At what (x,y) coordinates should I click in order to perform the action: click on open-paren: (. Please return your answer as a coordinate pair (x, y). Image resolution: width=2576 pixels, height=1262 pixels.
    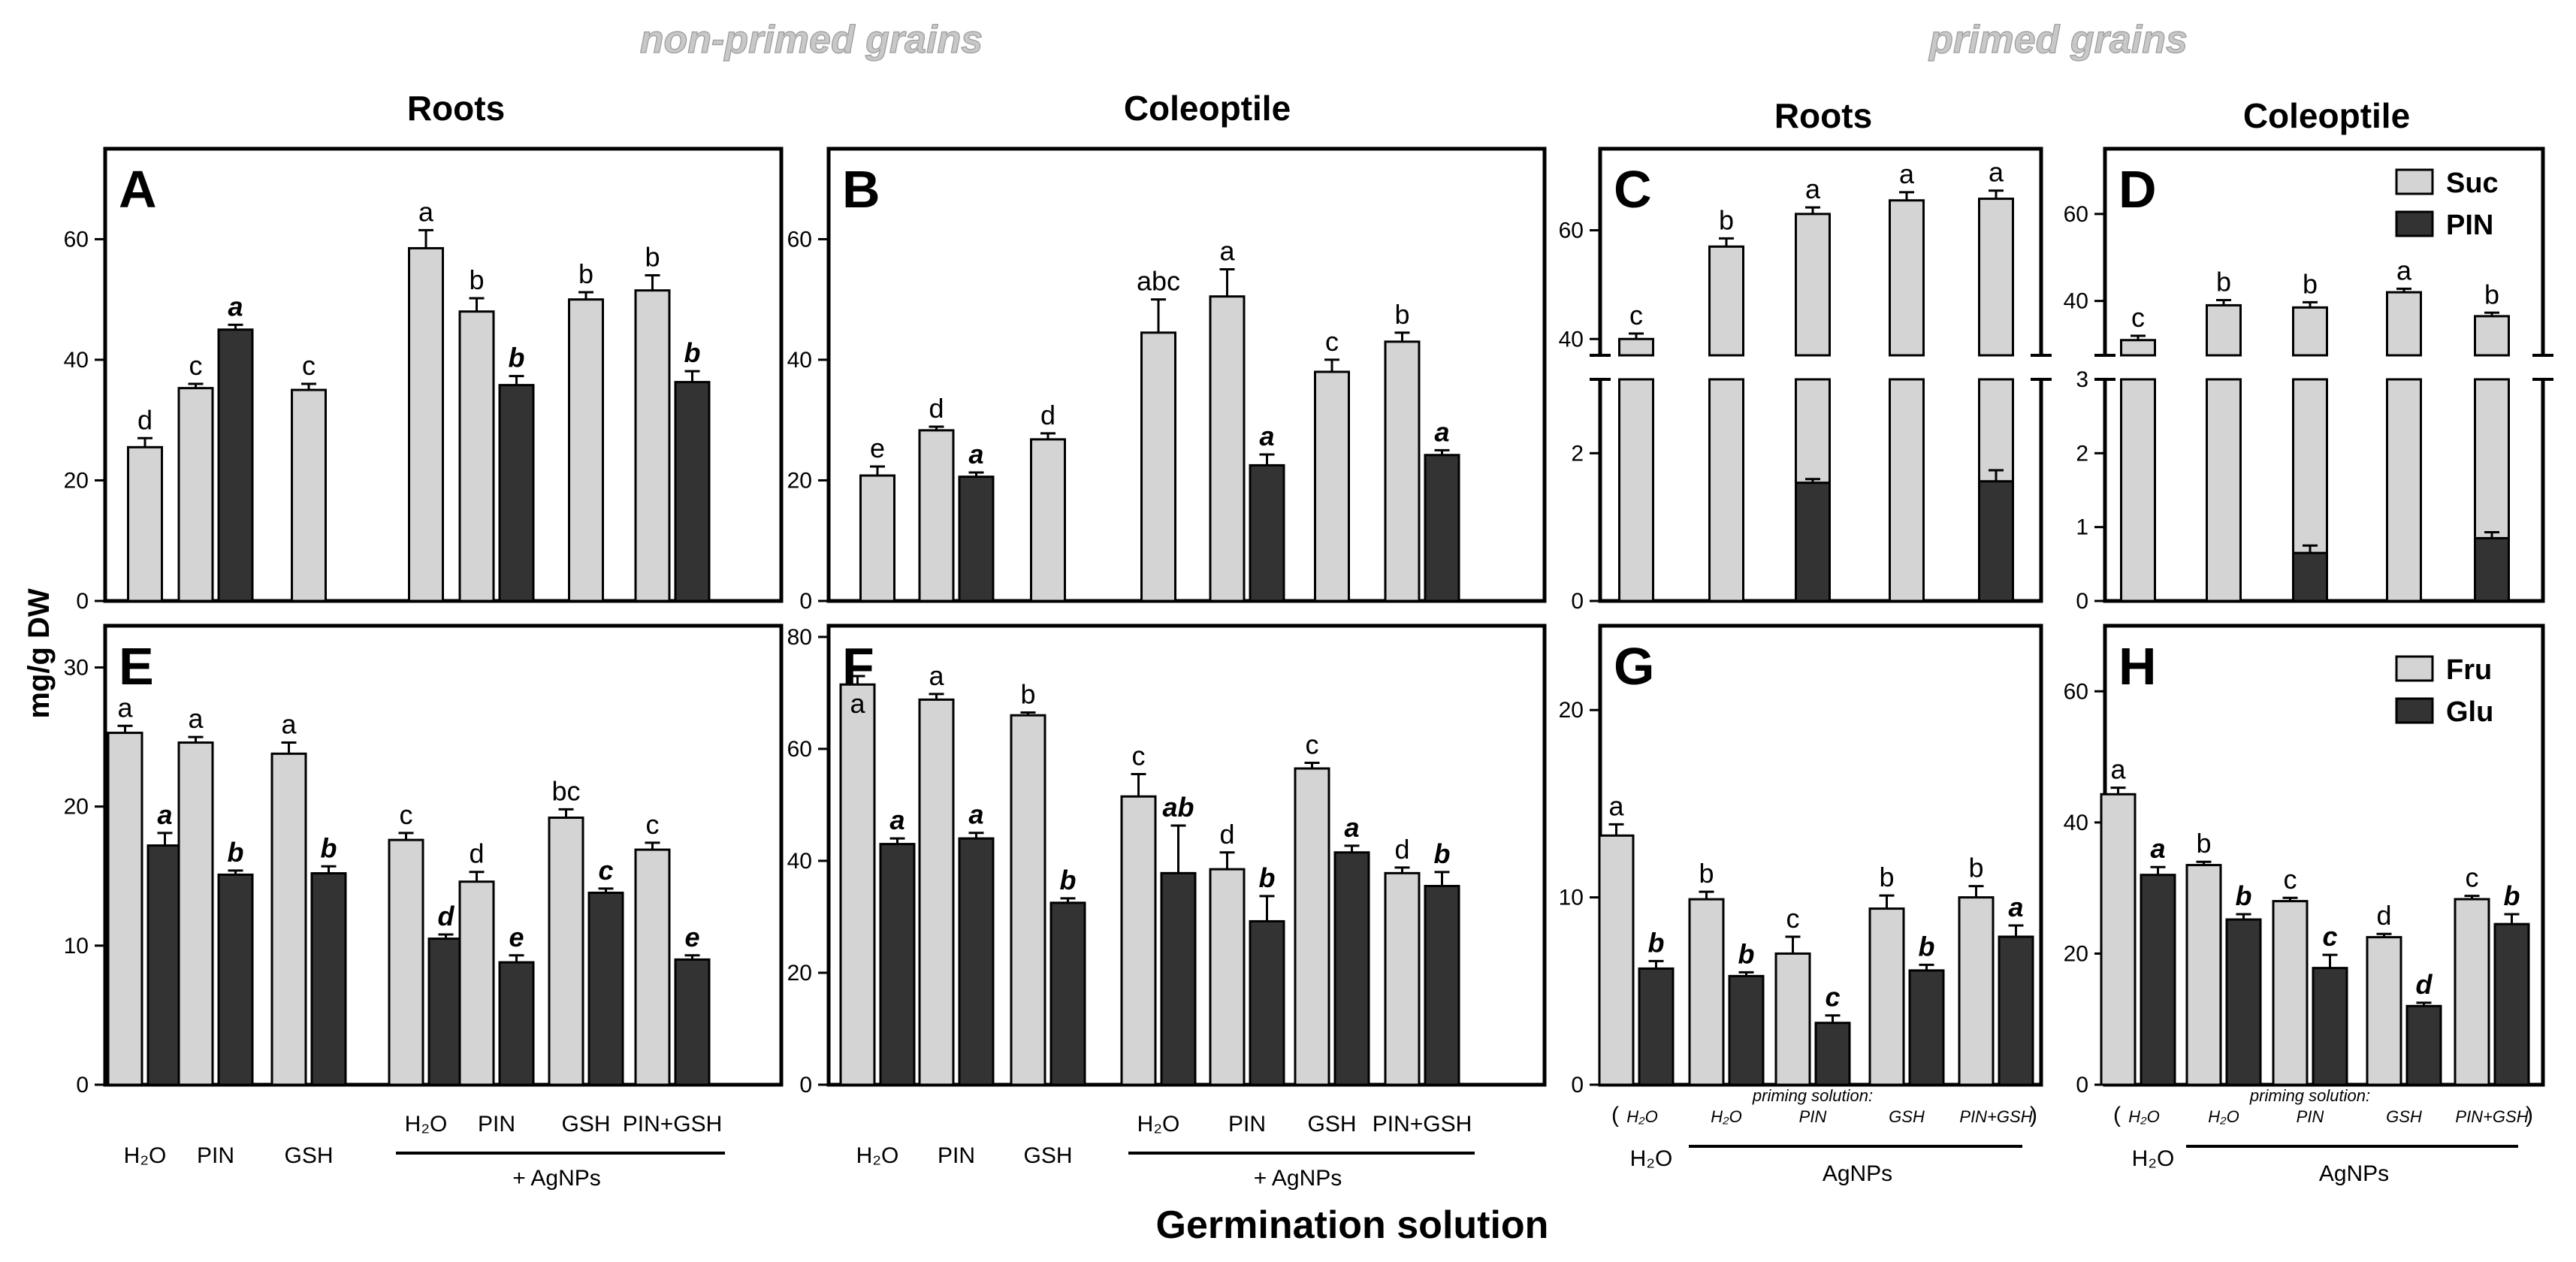
    Looking at the image, I should click on (2117, 1115).